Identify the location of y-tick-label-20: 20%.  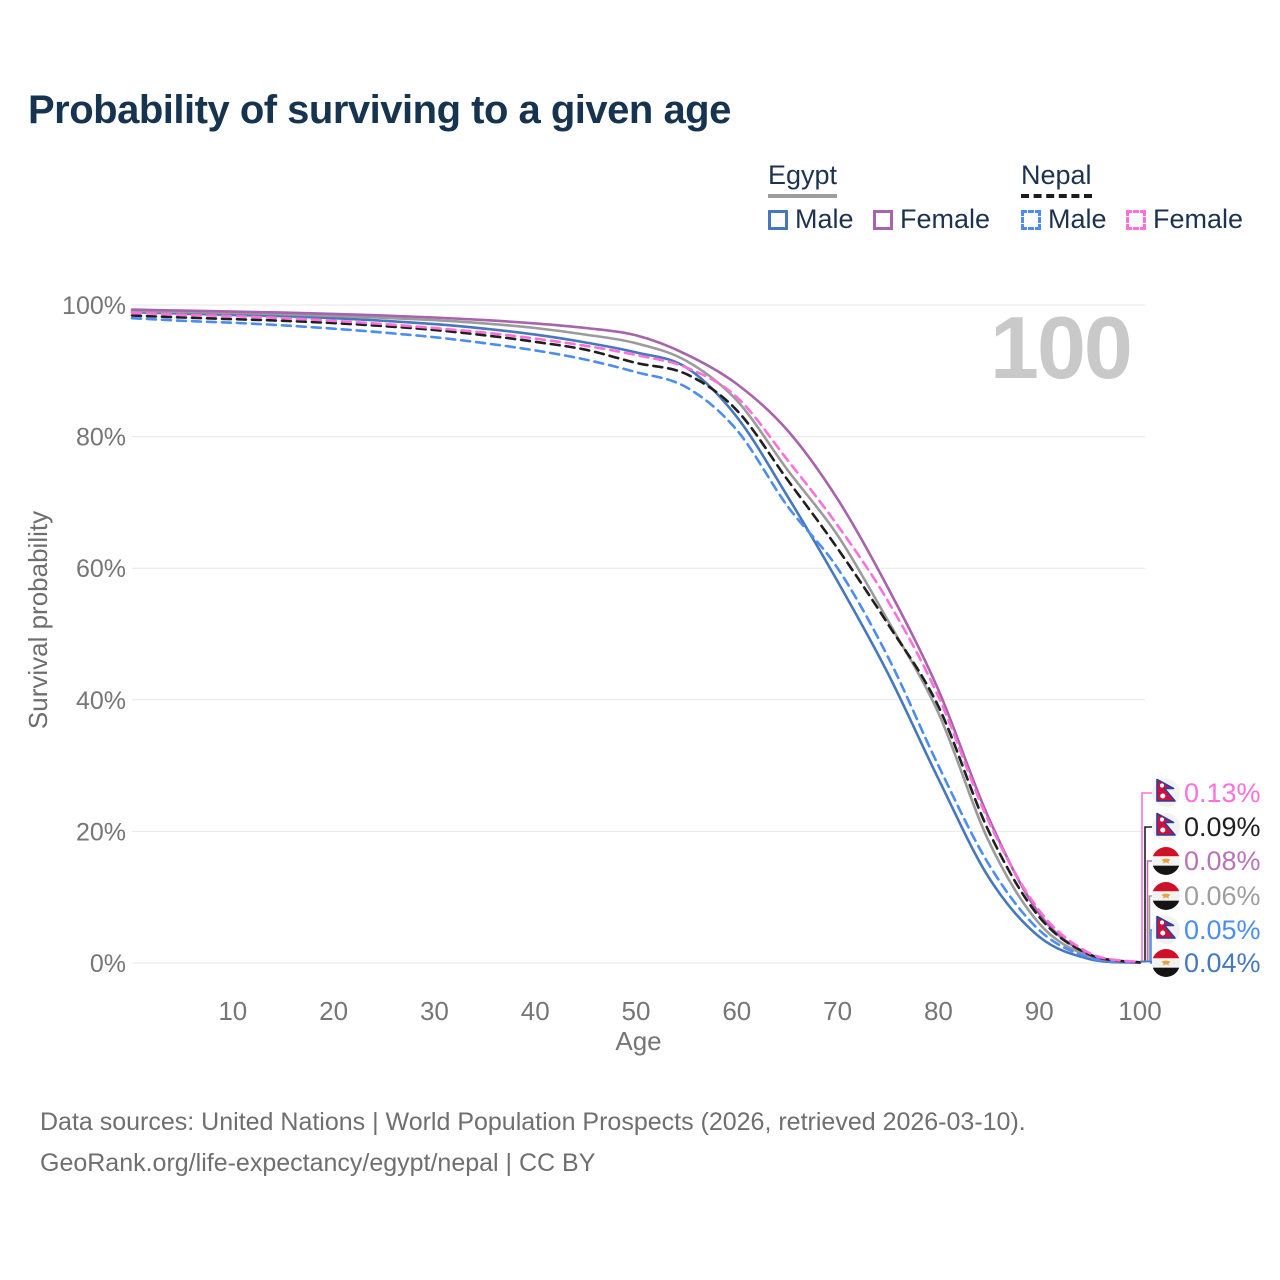
(101, 832).